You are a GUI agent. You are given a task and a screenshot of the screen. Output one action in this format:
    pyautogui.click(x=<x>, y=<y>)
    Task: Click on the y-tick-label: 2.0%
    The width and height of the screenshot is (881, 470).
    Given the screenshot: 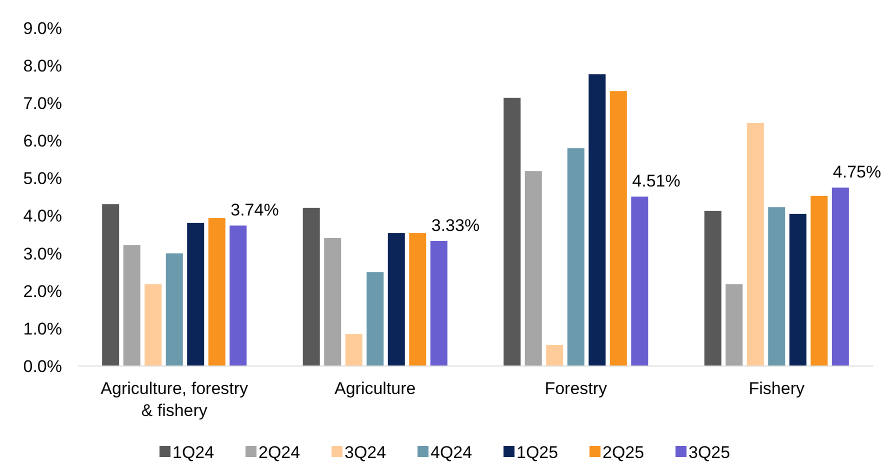 What is the action you would take?
    pyautogui.click(x=42, y=291)
    